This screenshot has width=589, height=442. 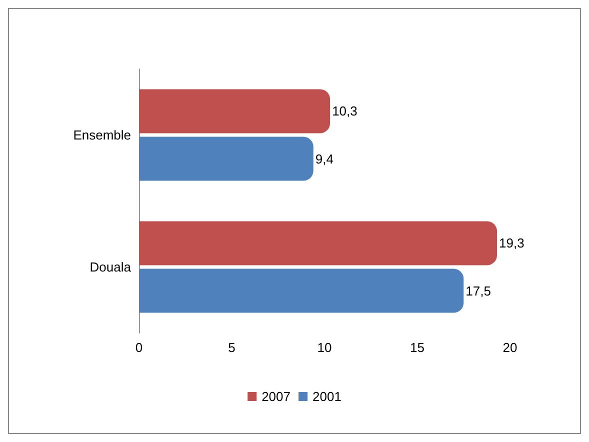 What do you see at coordinates (345, 111) in the screenshot?
I see `data-label: 10,3` at bounding box center [345, 111].